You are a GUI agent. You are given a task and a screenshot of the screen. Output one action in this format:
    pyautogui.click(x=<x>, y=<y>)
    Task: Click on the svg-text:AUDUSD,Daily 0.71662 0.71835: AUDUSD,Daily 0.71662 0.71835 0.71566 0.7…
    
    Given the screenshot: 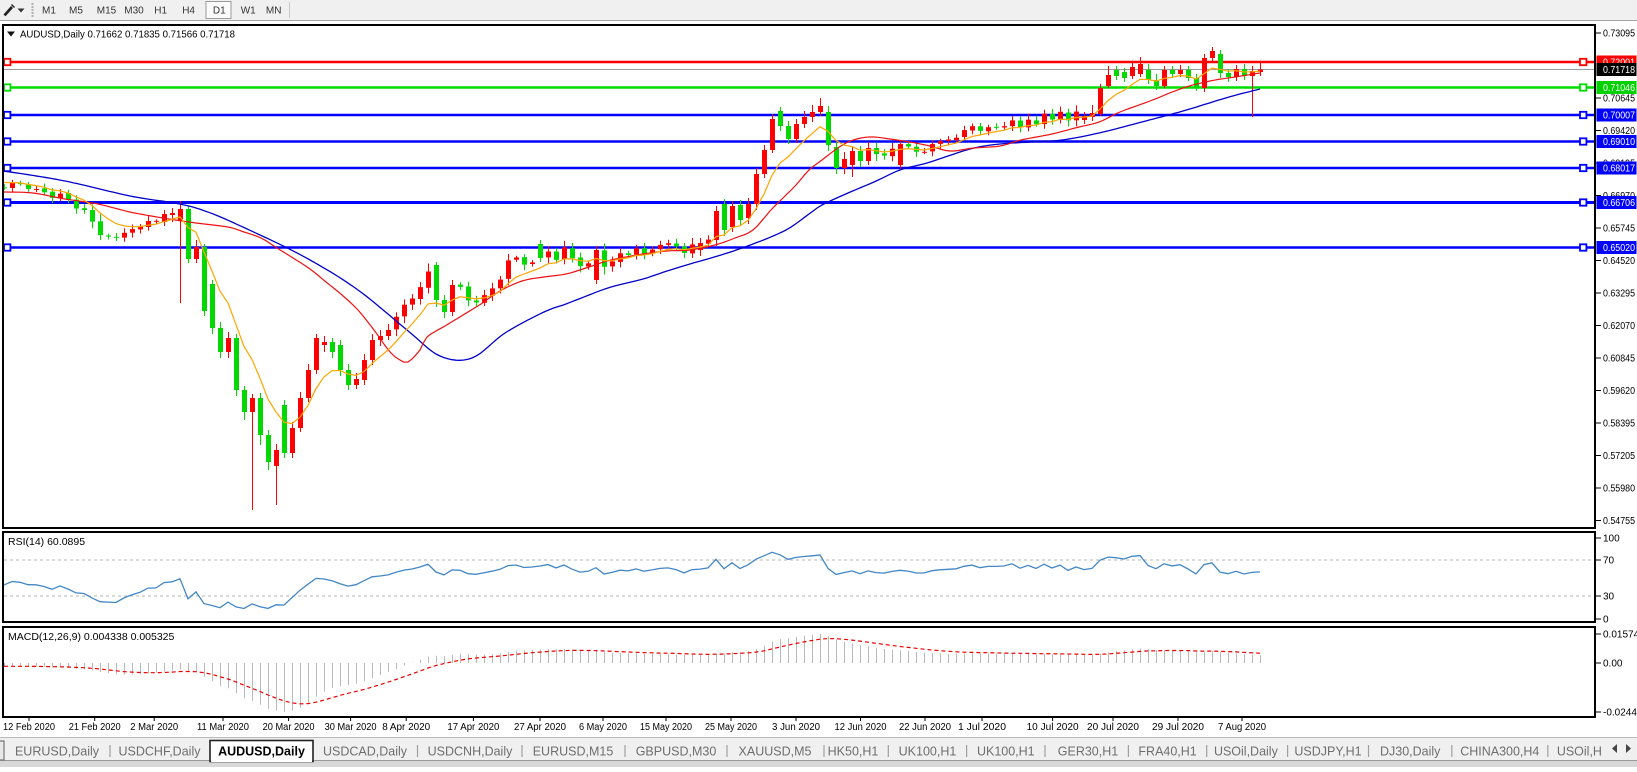 What is the action you would take?
    pyautogui.click(x=127, y=35)
    